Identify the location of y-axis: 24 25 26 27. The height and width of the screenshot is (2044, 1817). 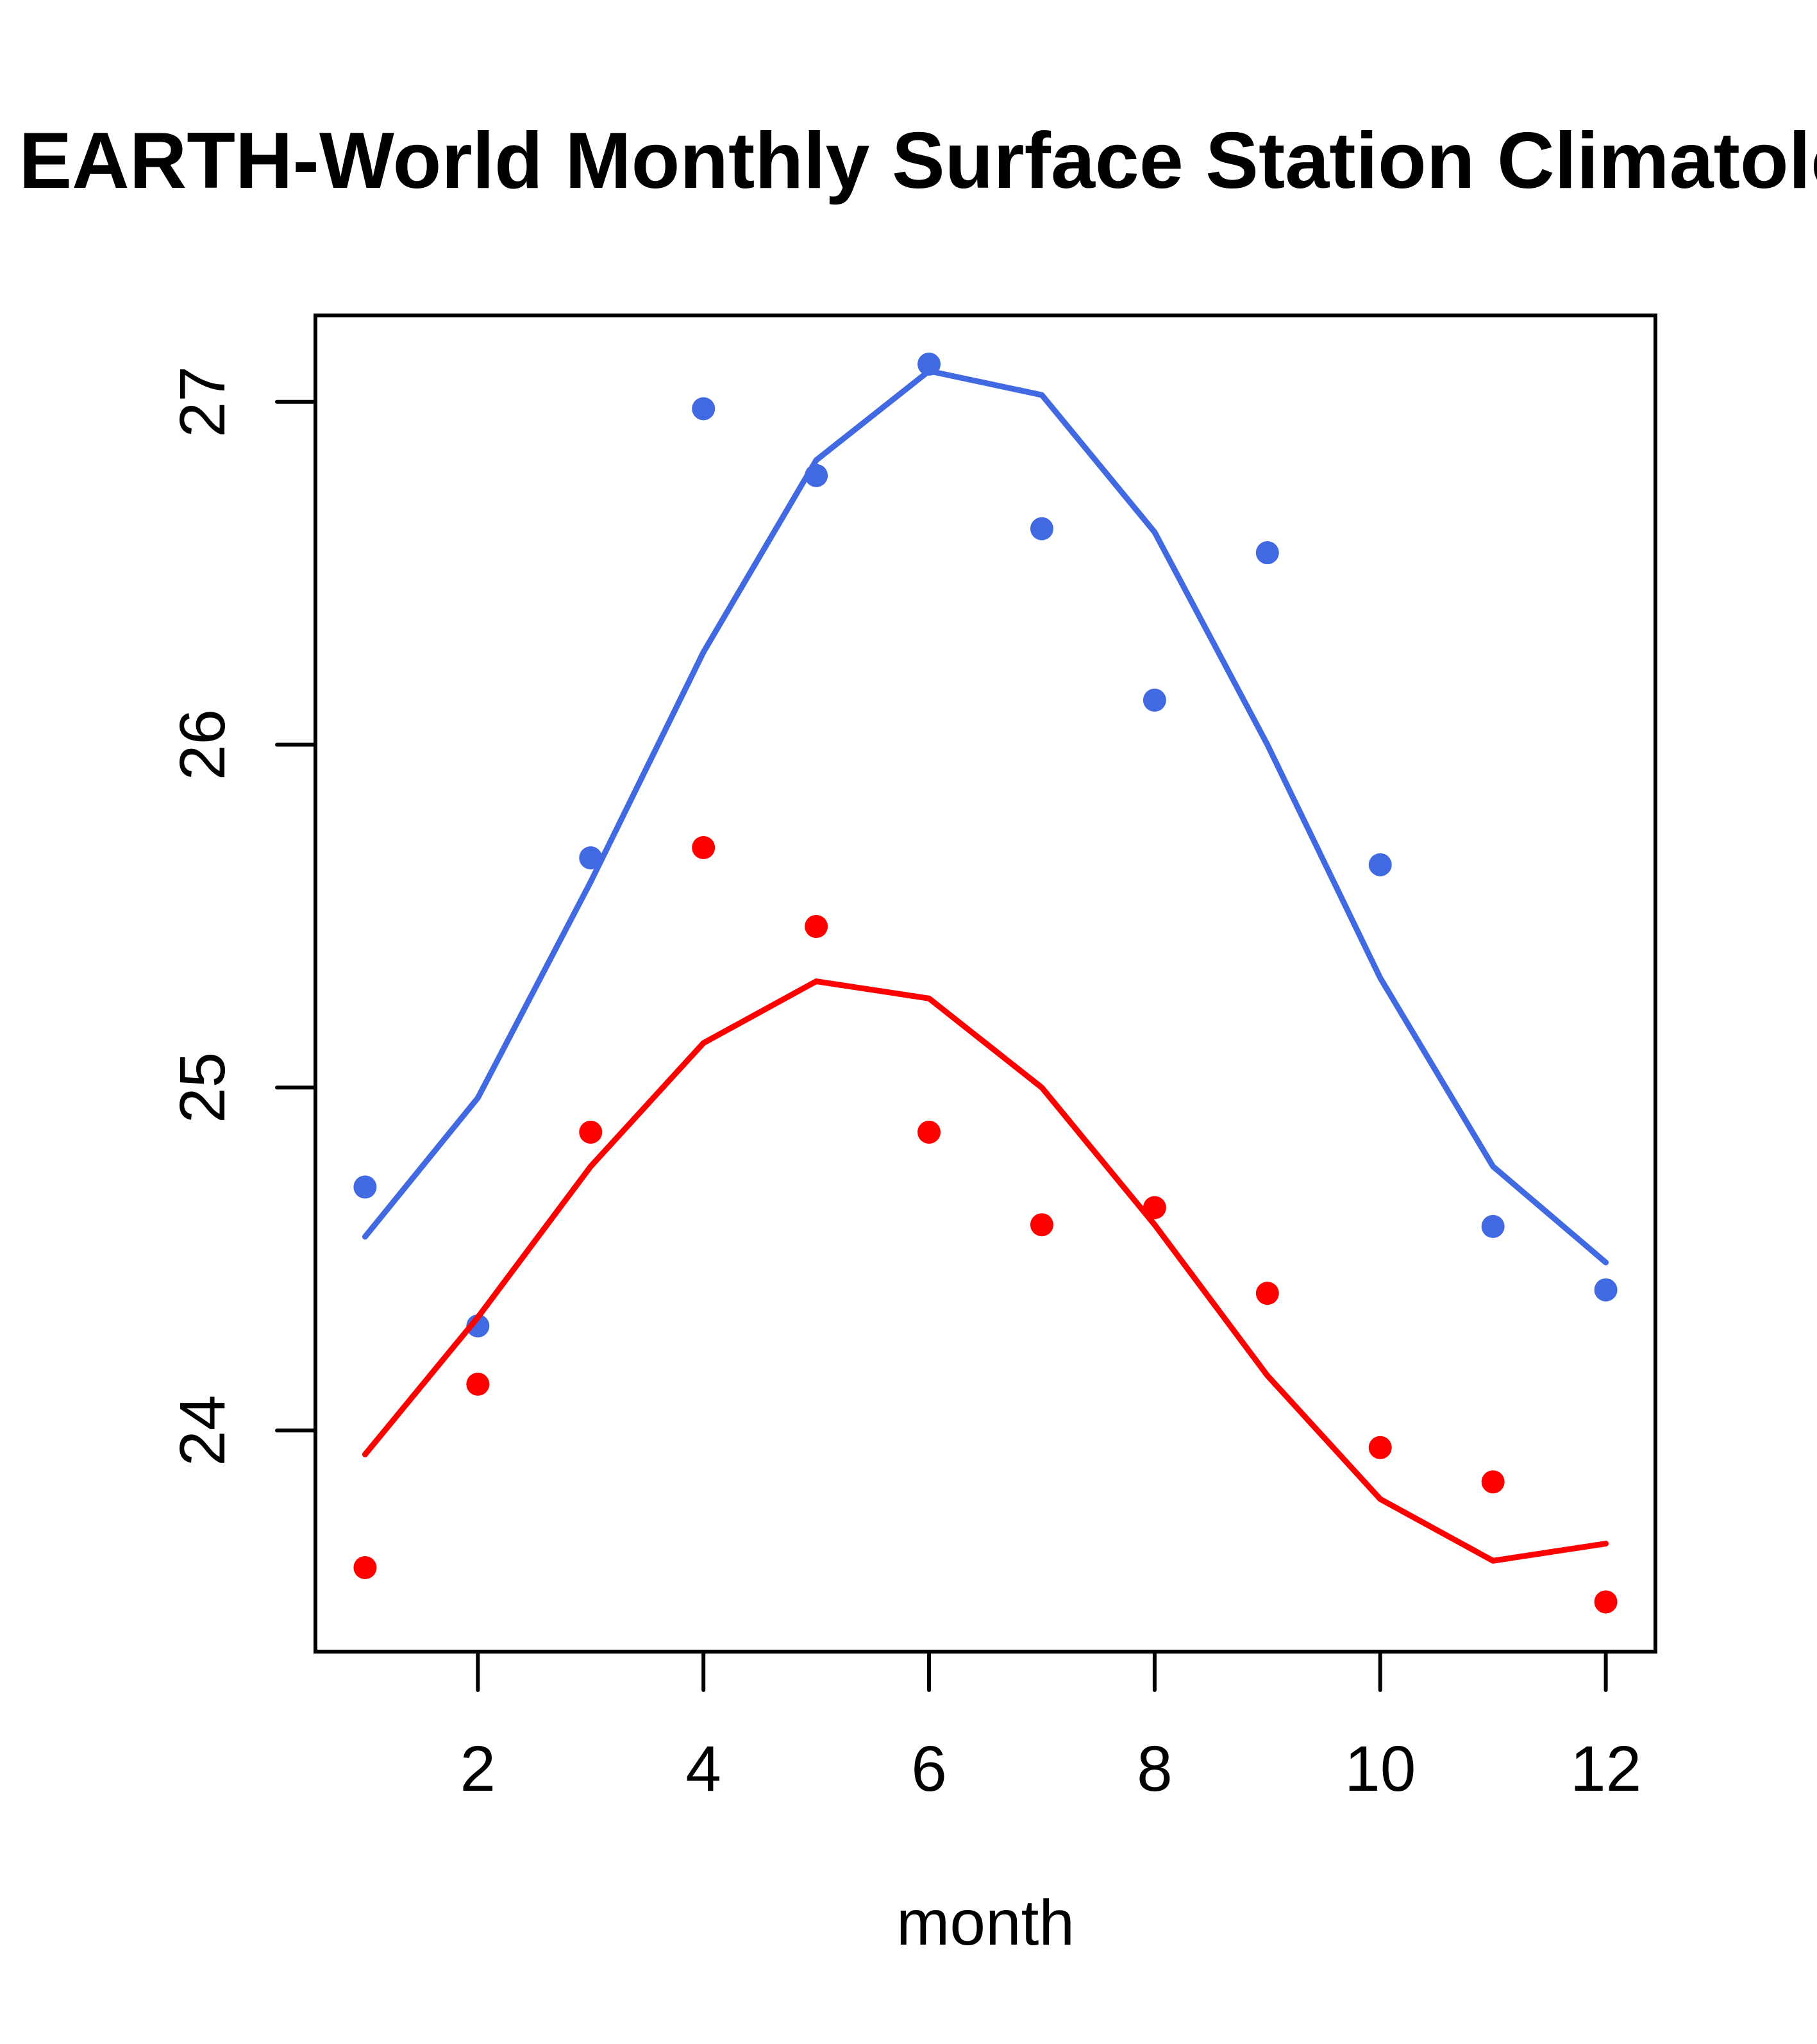
(242, 916).